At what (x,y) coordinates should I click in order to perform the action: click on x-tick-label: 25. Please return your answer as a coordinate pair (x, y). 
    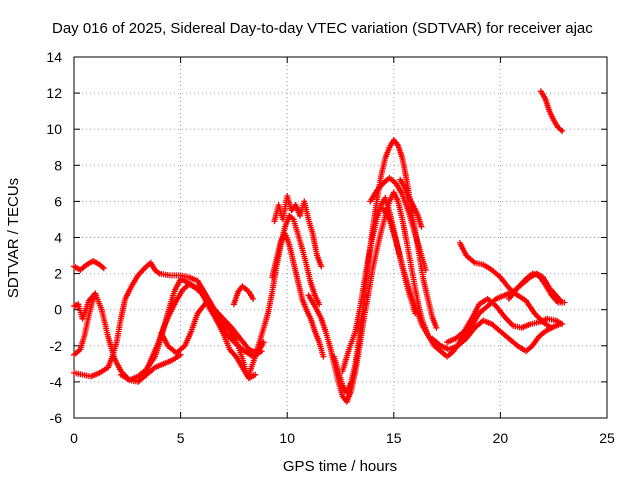
    Looking at the image, I should click on (607, 438).